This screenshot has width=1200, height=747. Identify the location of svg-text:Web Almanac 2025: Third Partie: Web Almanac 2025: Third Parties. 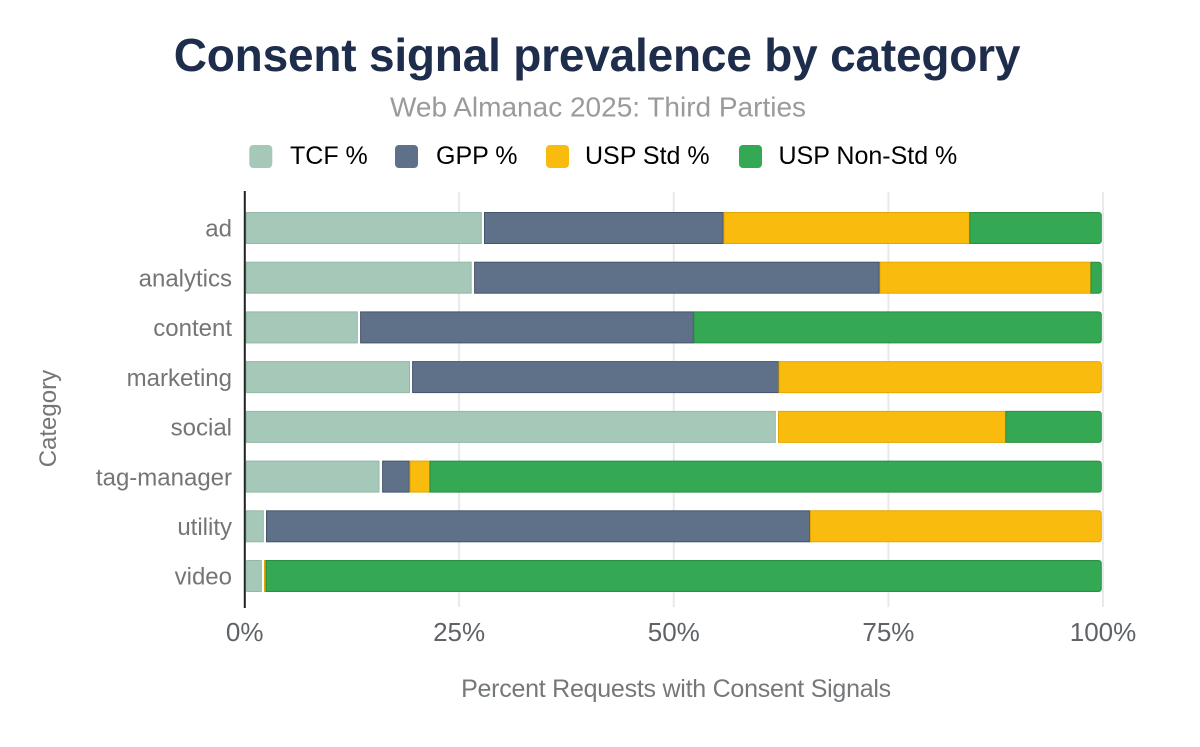
(598, 107).